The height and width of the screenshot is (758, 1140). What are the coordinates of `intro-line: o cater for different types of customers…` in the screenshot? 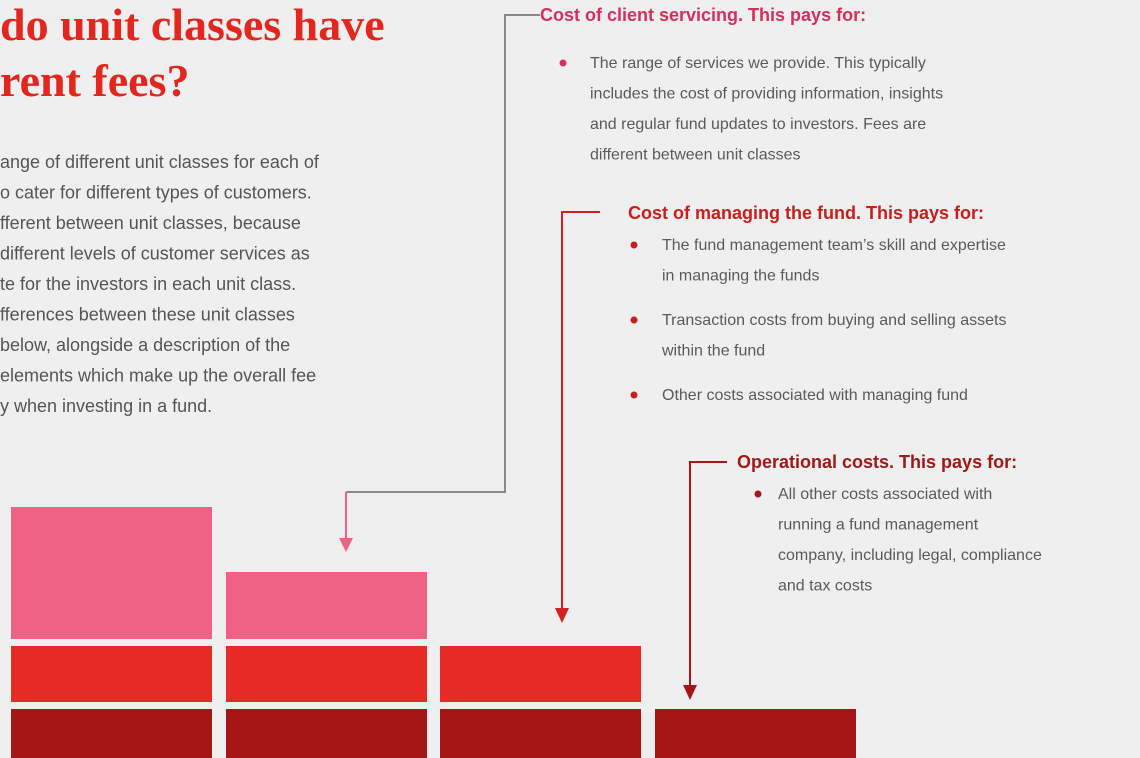 It's located at (156, 193).